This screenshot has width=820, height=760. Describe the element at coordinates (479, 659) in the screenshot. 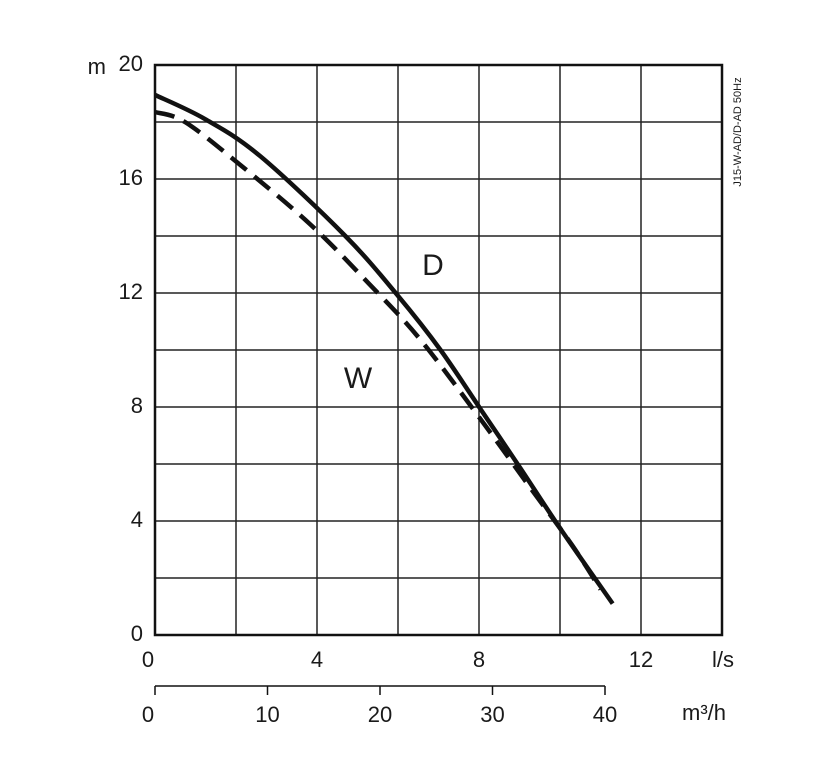

I see `x-tick-label: 8` at that location.